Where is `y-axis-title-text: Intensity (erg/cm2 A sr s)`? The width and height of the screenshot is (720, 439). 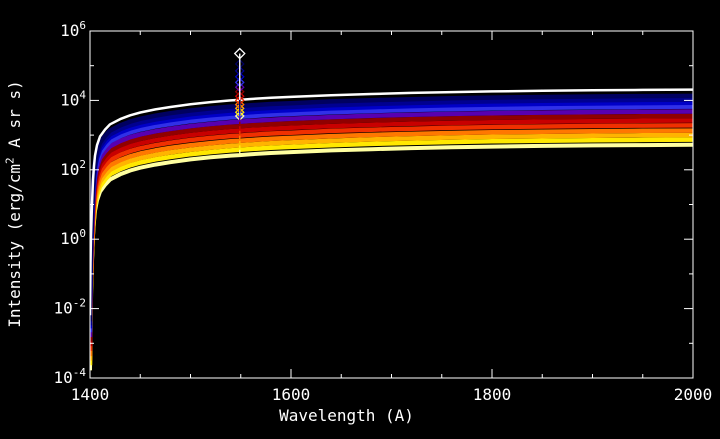
y-axis-title-text: Intensity (erg/cm2 A sr s) is located at coordinates (14, 204).